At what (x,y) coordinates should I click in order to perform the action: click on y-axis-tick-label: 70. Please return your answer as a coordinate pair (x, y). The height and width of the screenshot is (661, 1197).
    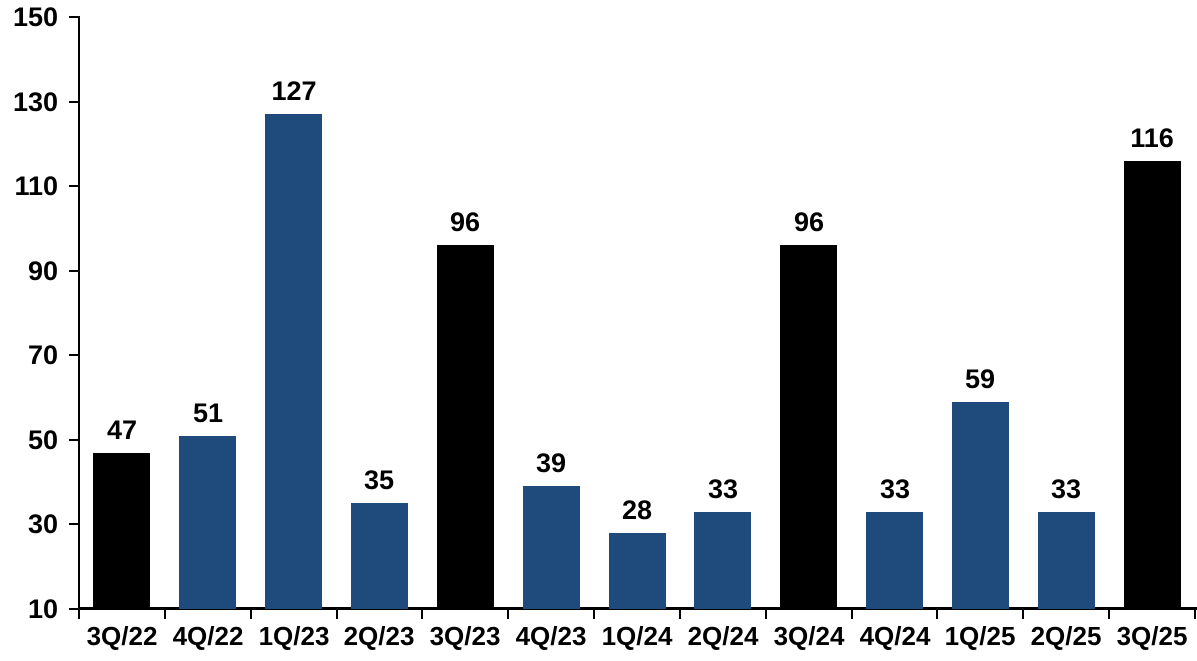
    Looking at the image, I should click on (42, 355).